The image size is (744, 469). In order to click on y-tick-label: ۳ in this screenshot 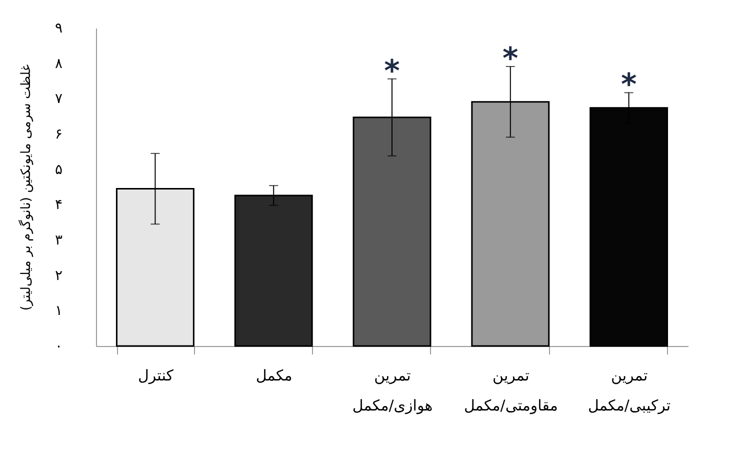, I will do `click(58, 240)`.